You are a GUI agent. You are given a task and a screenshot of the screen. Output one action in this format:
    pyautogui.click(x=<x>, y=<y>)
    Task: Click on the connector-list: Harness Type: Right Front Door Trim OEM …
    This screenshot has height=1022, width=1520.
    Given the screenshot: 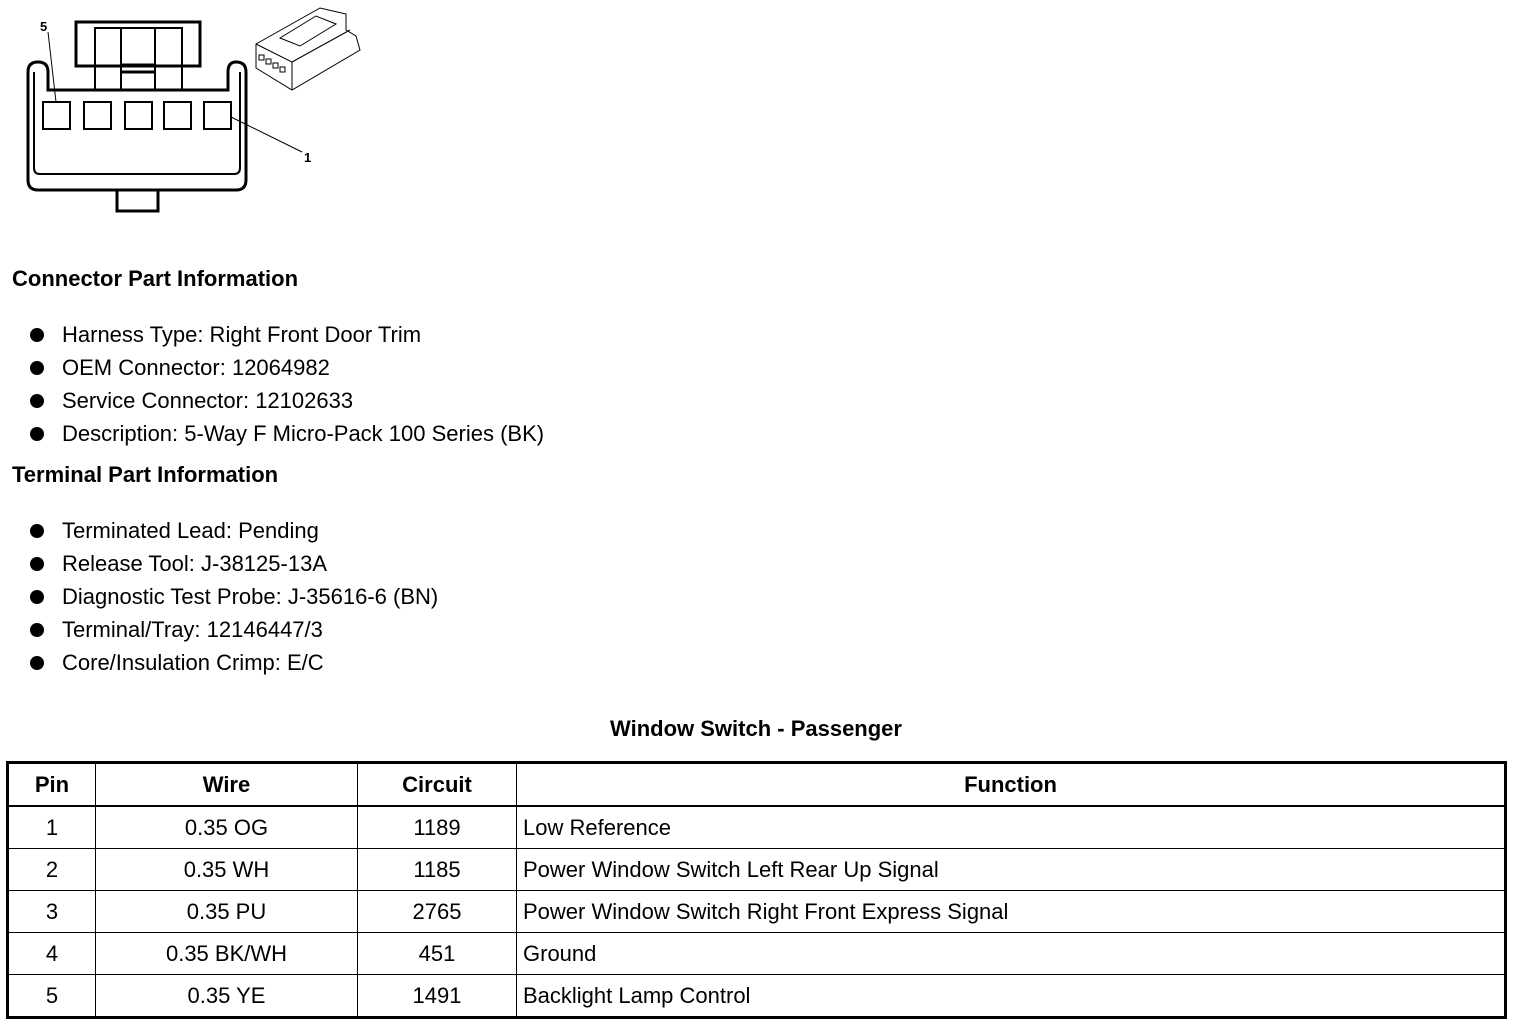 What is the action you would take?
    pyautogui.click(x=272, y=384)
    